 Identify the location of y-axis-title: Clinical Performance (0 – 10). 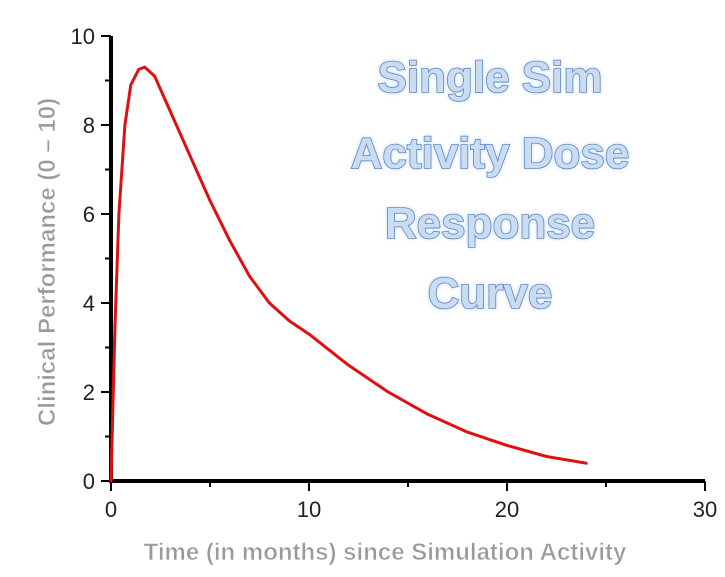
(47, 262).